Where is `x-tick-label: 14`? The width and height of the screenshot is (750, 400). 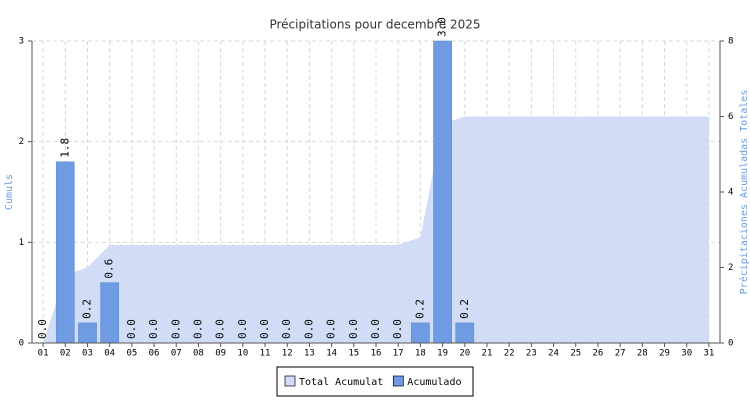 x-tick-label: 14 is located at coordinates (331, 354).